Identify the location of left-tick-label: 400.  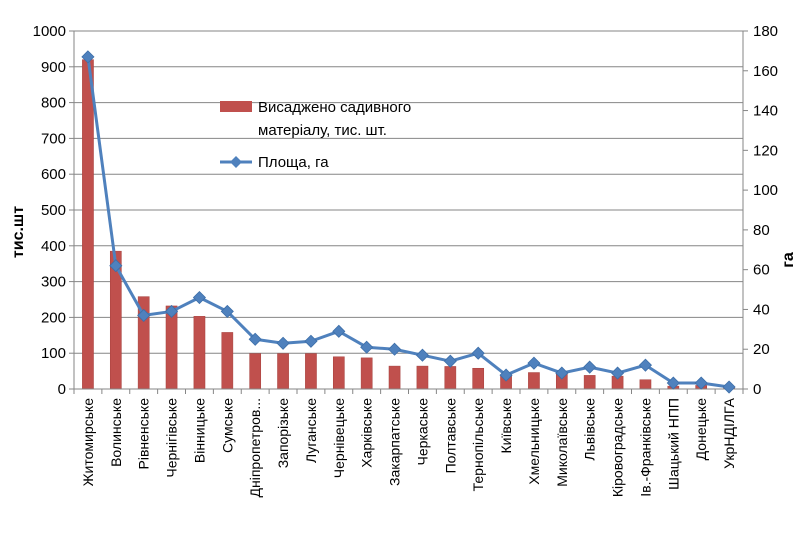
(53, 246).